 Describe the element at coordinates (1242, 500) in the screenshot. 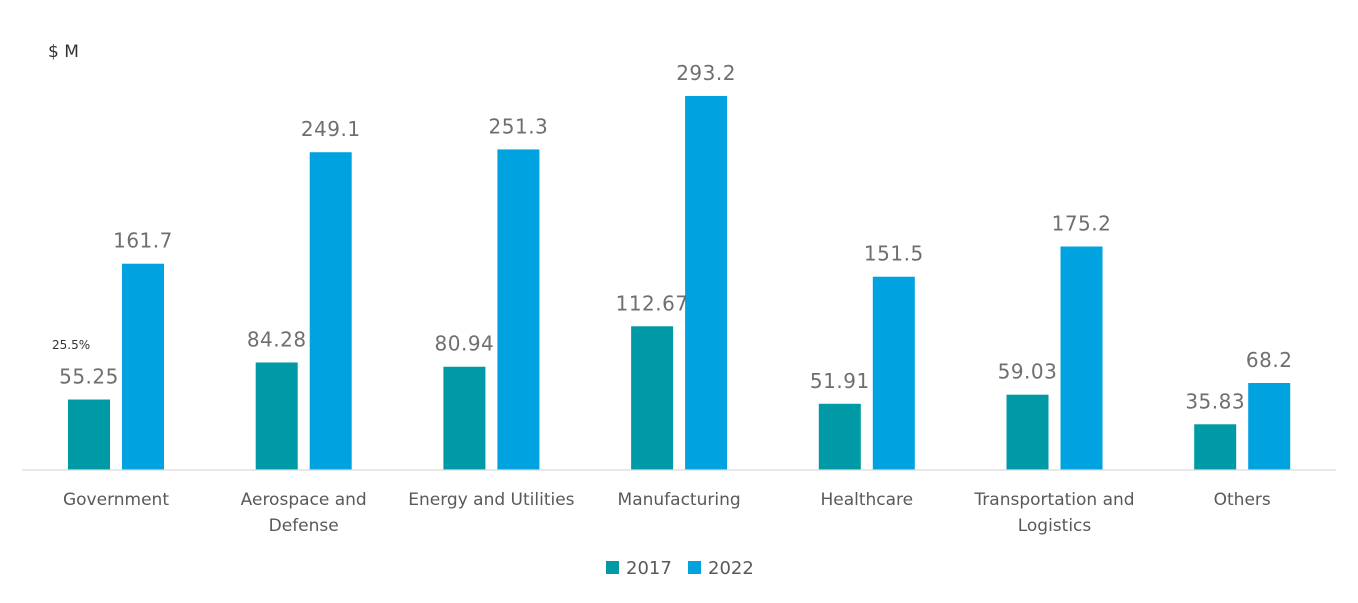

I see `category-label-6-0: Others` at that location.